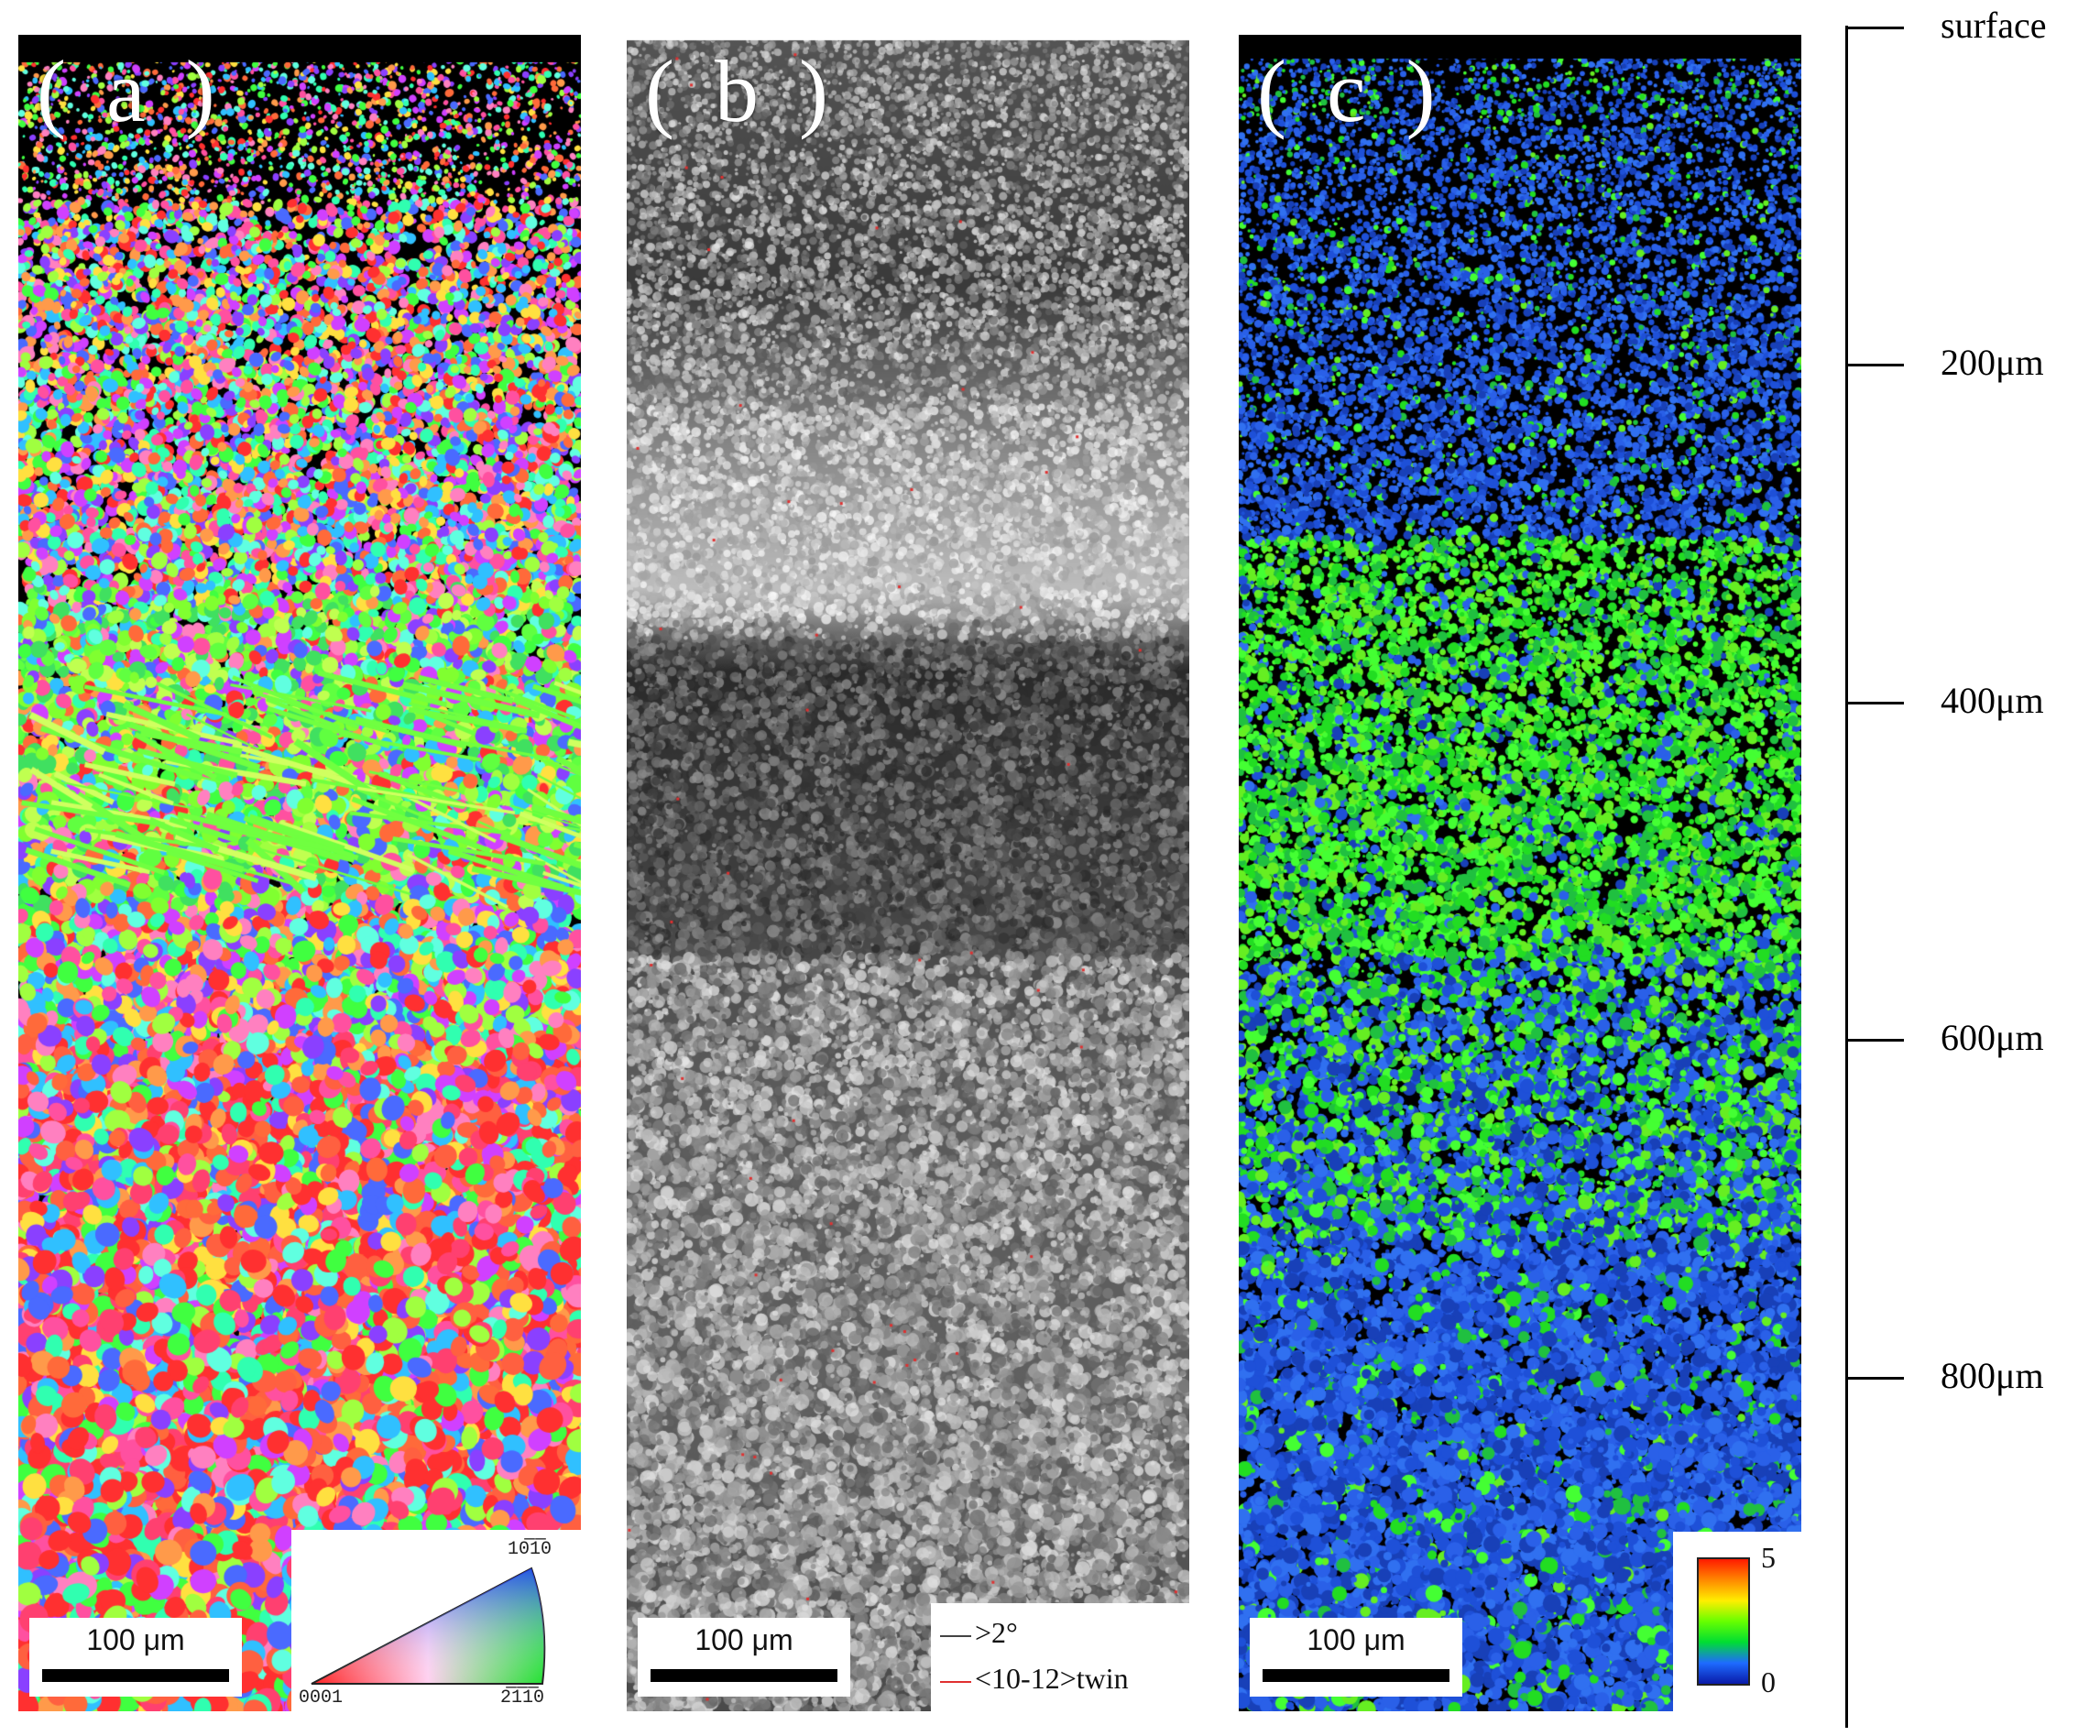 The image size is (2100, 1736). I want to click on scalebar-label-c: 100 μm, so click(1356, 1639).